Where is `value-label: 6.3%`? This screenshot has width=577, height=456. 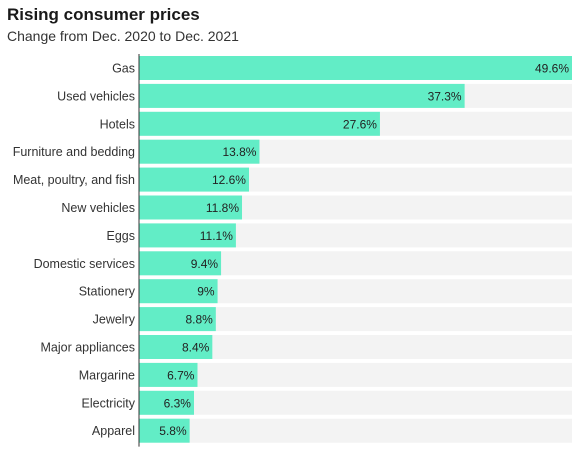 value-label: 6.3% is located at coordinates (178, 403).